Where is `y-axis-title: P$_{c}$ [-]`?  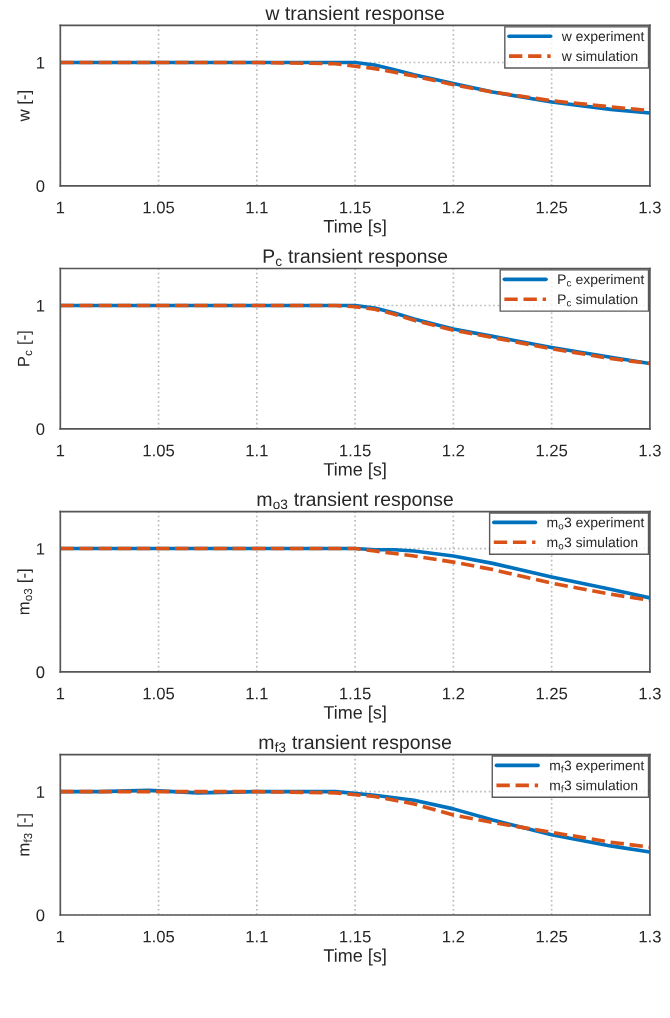
y-axis-title: P$_{c}$ [-] is located at coordinates (25, 348).